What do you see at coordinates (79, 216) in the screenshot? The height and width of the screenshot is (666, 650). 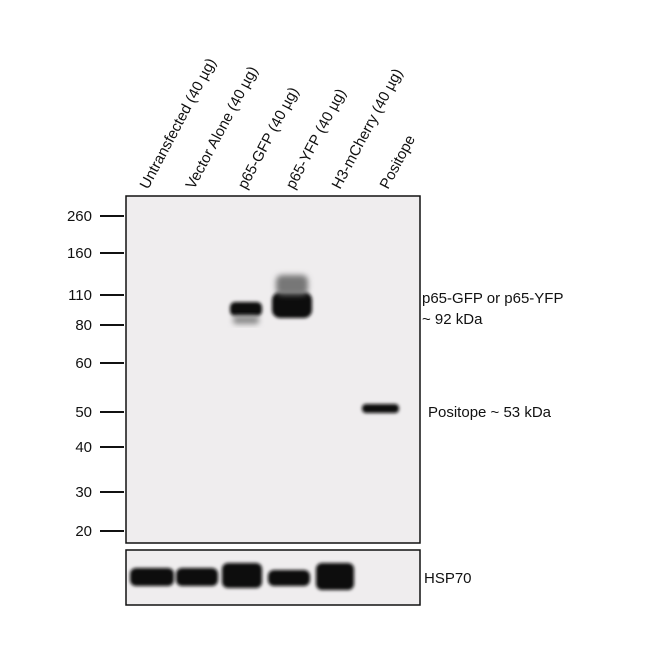 I see `marker-label: 260` at bounding box center [79, 216].